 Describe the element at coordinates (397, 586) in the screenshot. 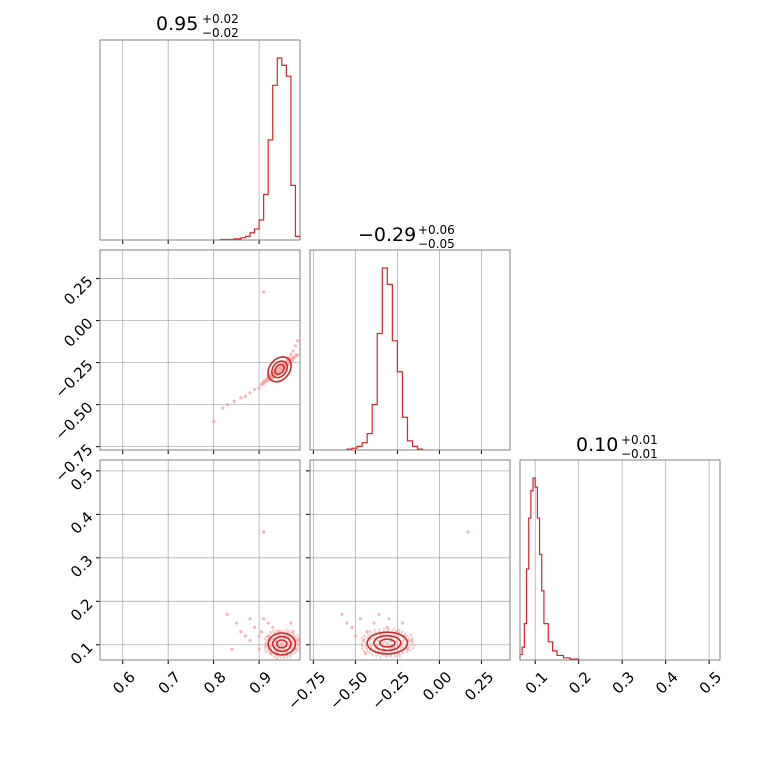

I see `panel-bottom-middle: −0.75−0.50−0.25 0.00 0.25` at that location.